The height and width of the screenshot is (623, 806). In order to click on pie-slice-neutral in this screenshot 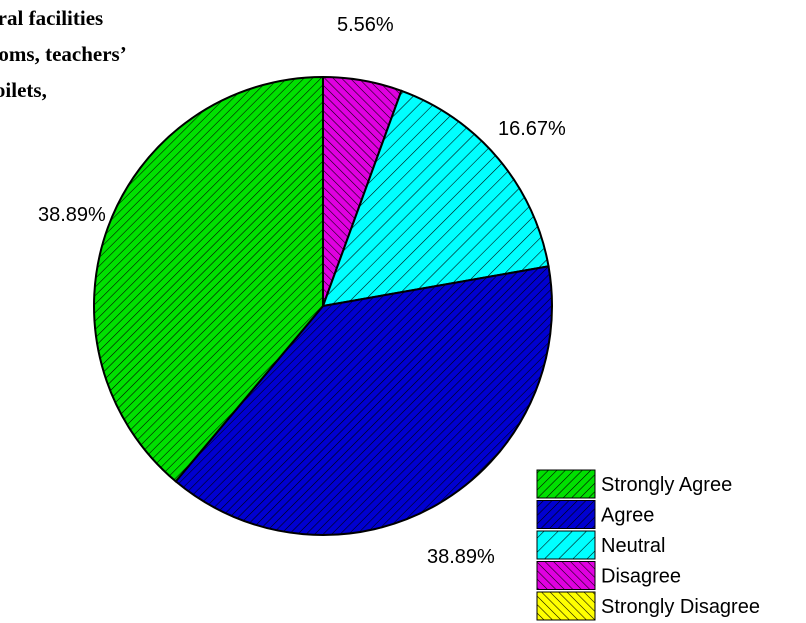, I will do `click(435, 198)`.